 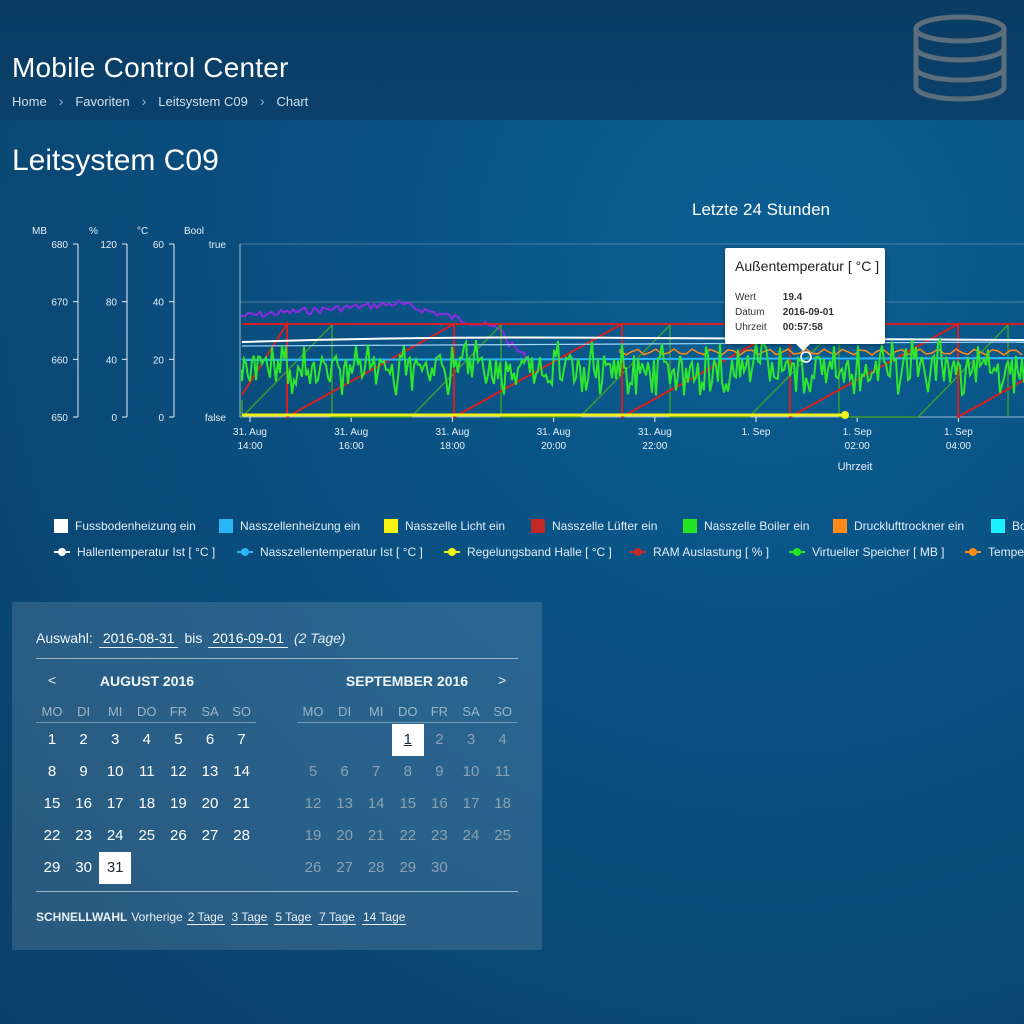 I want to click on quick-7-days-button: 7 Tage, so click(x=337, y=917).